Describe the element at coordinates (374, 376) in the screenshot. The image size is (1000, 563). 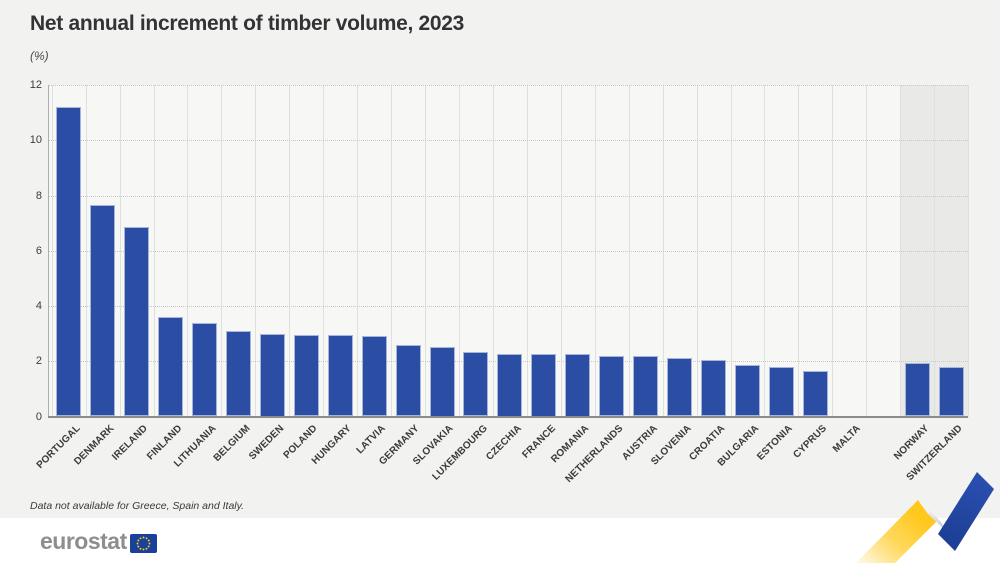
I see `bar-latvia` at that location.